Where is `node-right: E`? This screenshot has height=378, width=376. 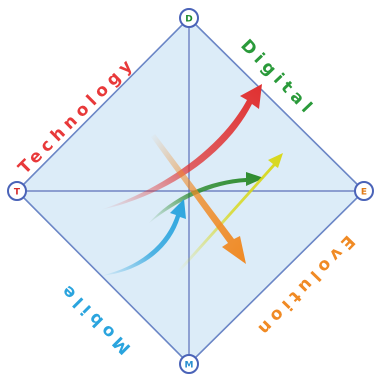
node-right: E is located at coordinates (364, 191).